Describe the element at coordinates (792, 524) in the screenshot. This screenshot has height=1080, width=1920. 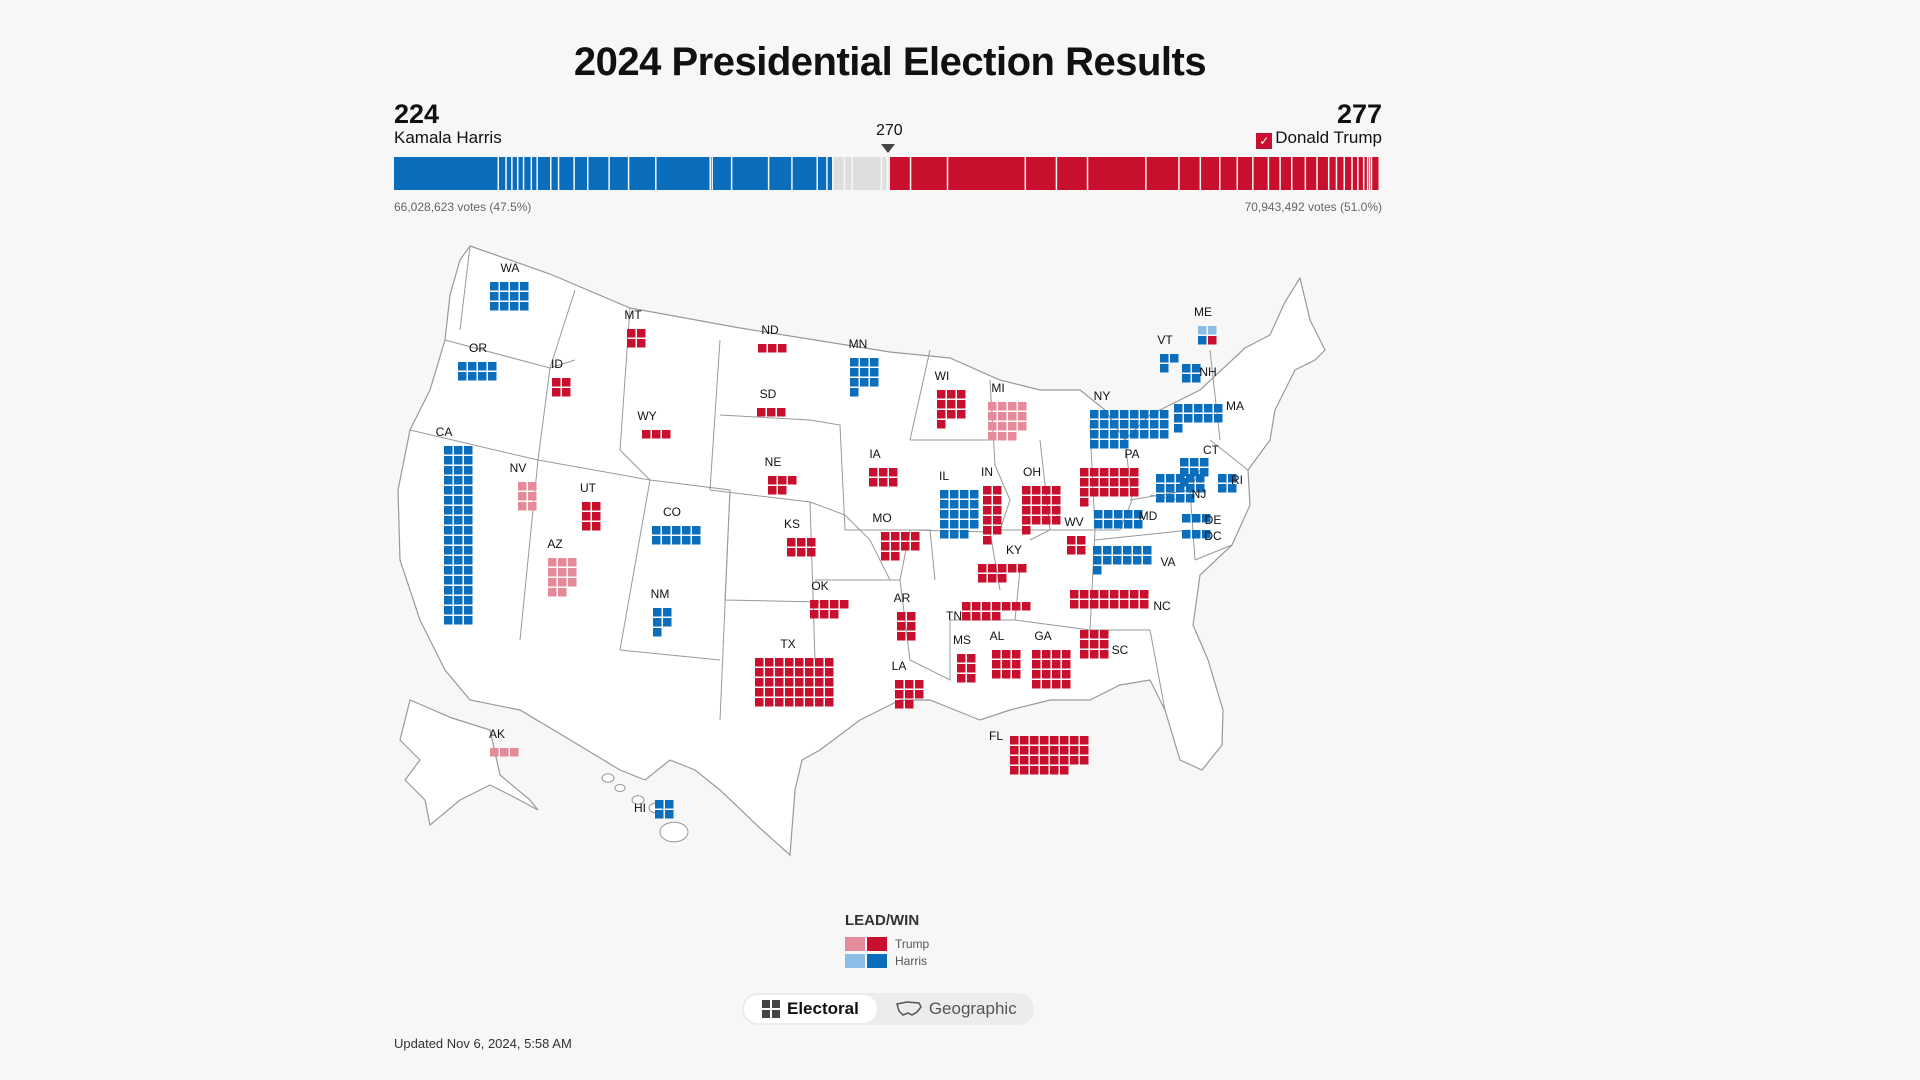
I see `state-label-ks: KS` at that location.